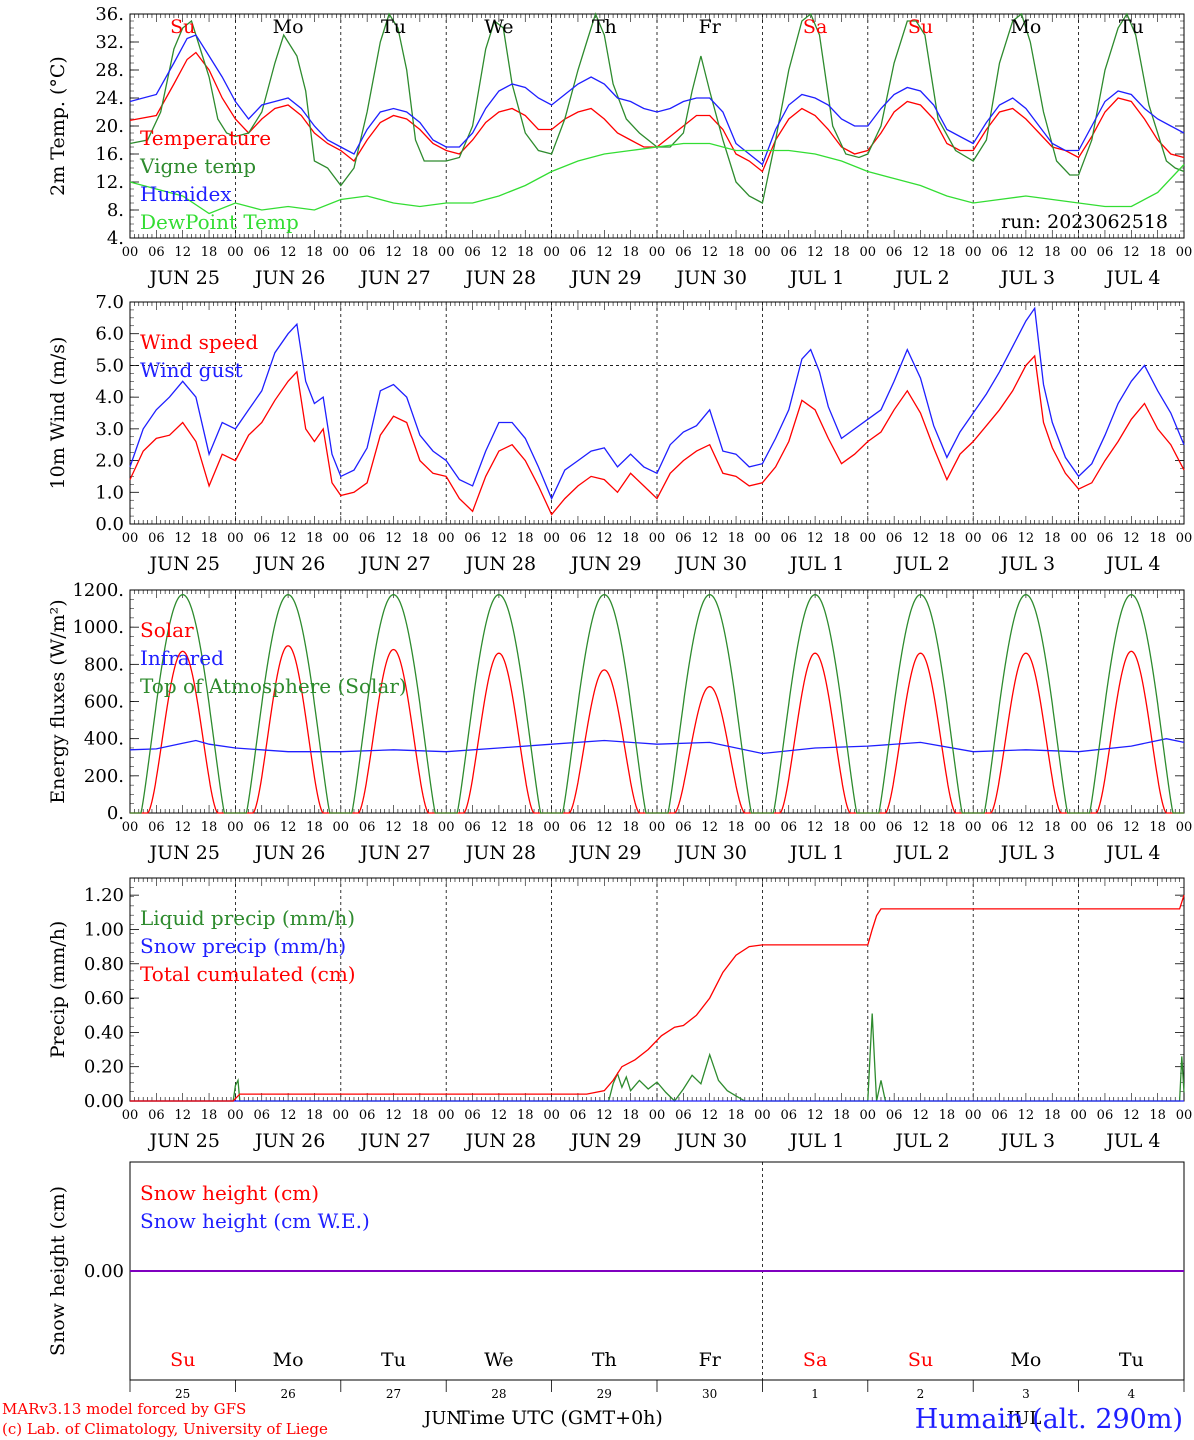  I want to click on weekday-label-bottom: Fr, so click(710, 1360).